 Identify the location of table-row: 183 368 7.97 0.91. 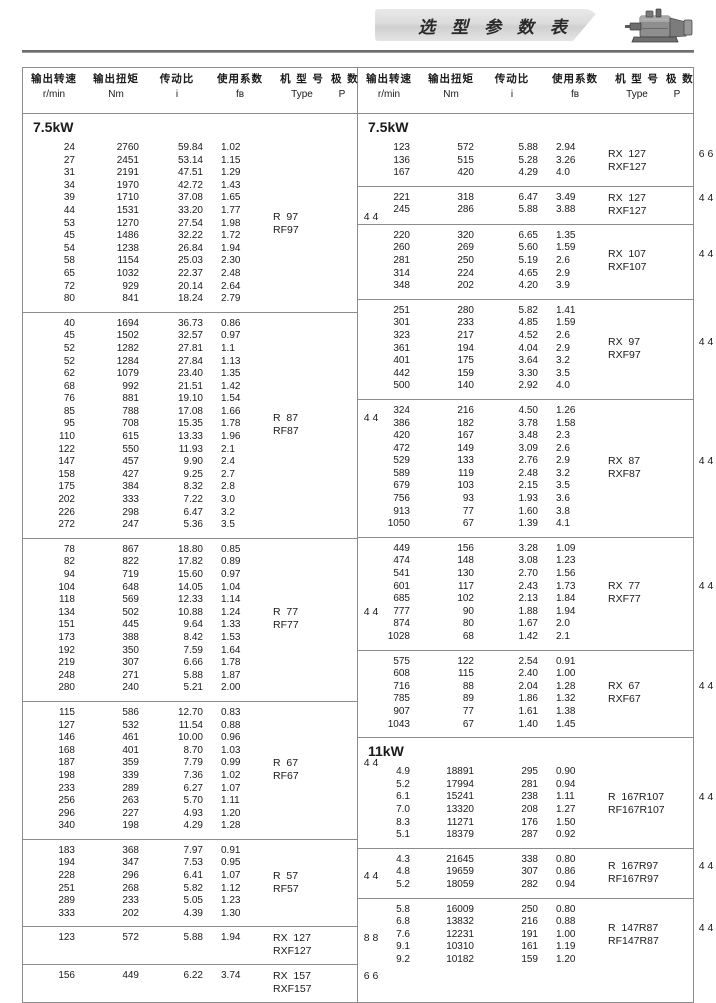
(148, 851).